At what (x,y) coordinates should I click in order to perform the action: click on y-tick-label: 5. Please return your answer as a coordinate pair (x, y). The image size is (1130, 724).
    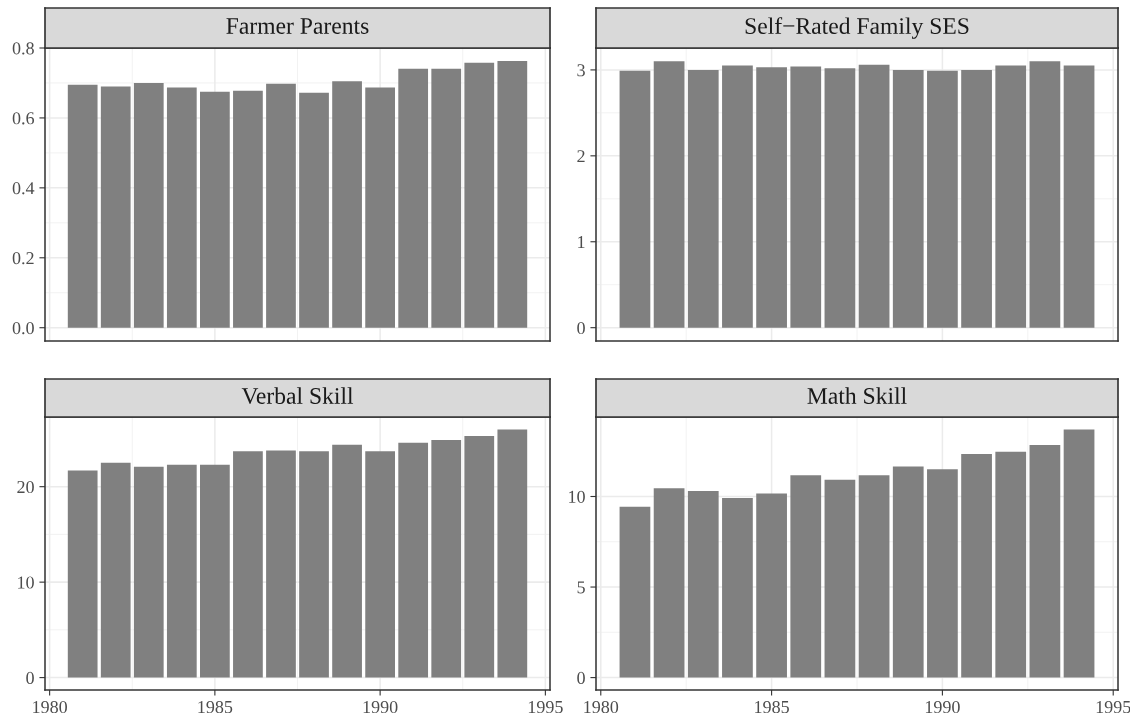
    Looking at the image, I should click on (581, 587).